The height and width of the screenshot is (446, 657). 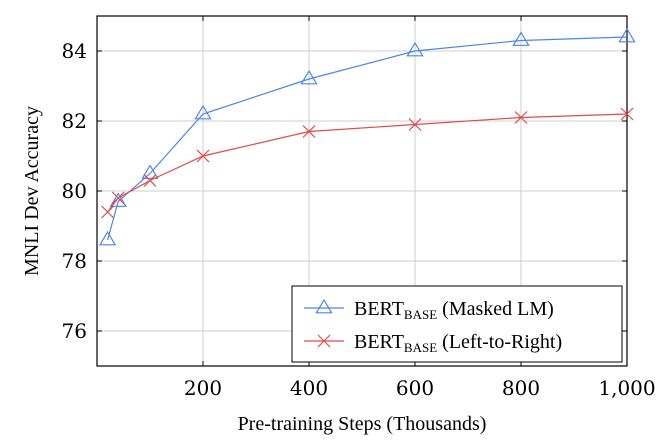 What do you see at coordinates (32, 191) in the screenshot?
I see `y-axis-label: MNLI Dev Accuracy` at bounding box center [32, 191].